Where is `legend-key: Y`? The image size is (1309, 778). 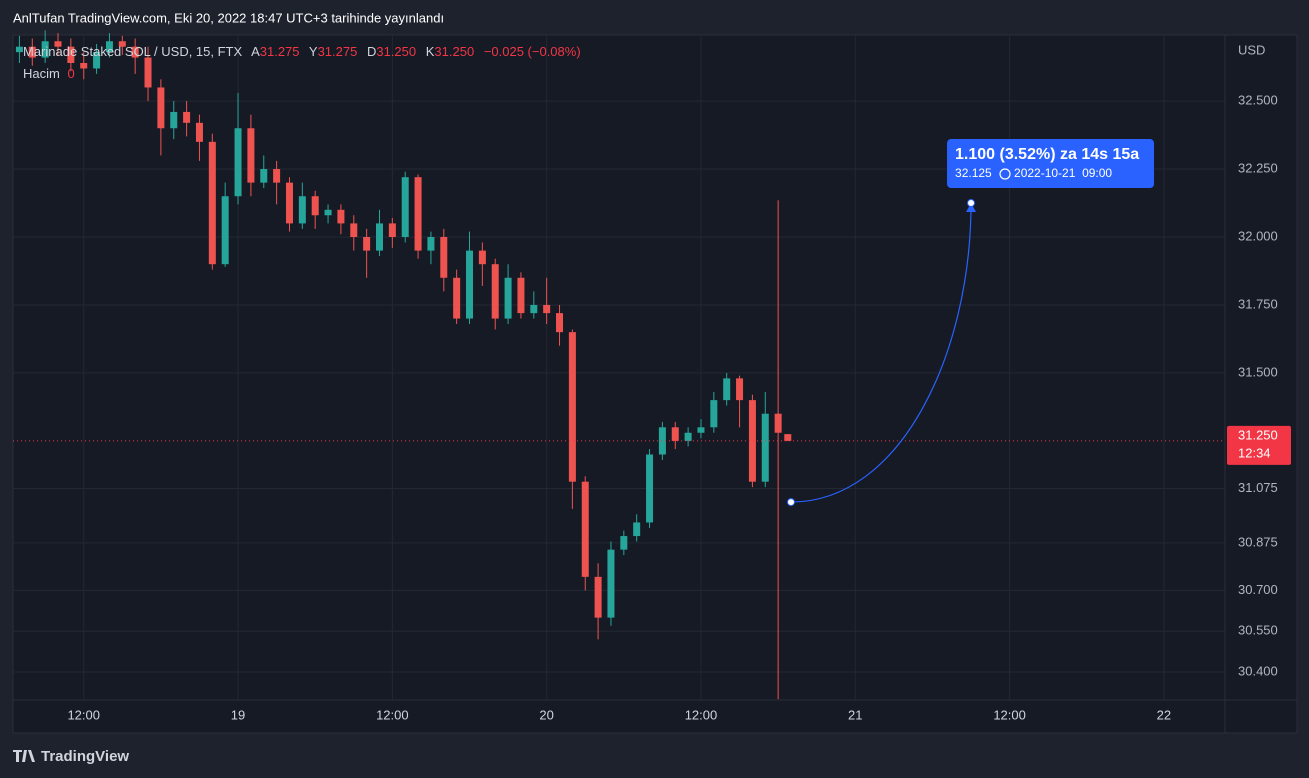
legend-key: Y is located at coordinates (313, 51).